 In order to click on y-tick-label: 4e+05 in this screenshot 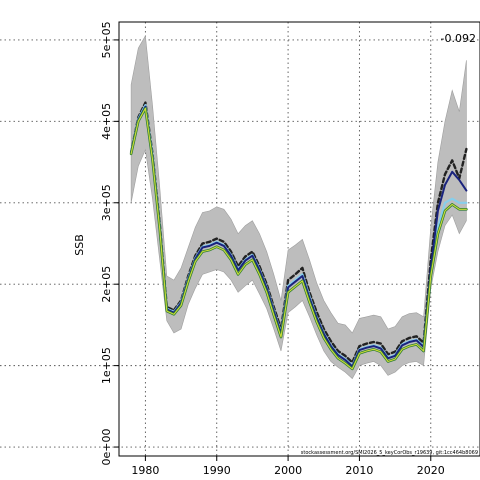, I will do `click(106, 121)`.